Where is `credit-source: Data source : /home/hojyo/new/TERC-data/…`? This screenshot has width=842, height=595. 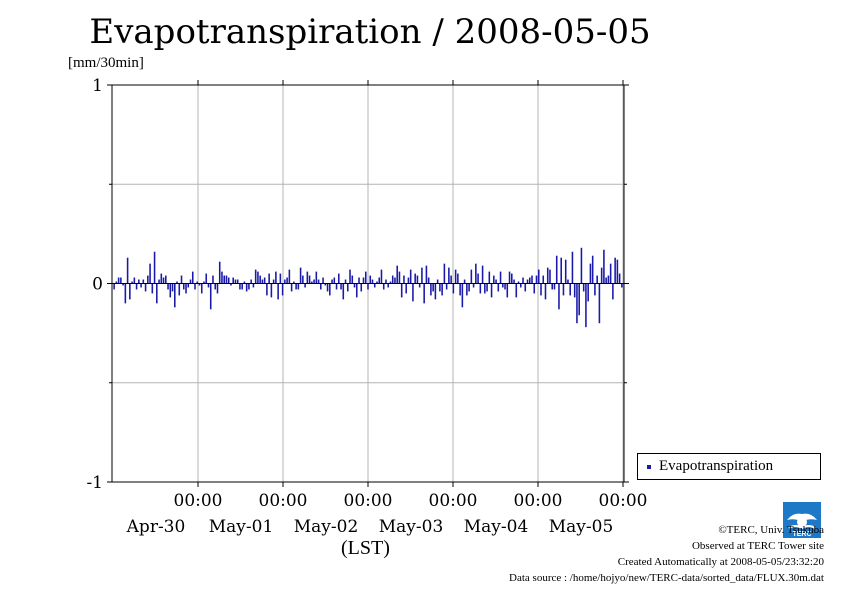
credit-source: Data source : /home/hojyo/new/TERC-data/… is located at coordinates (666, 578).